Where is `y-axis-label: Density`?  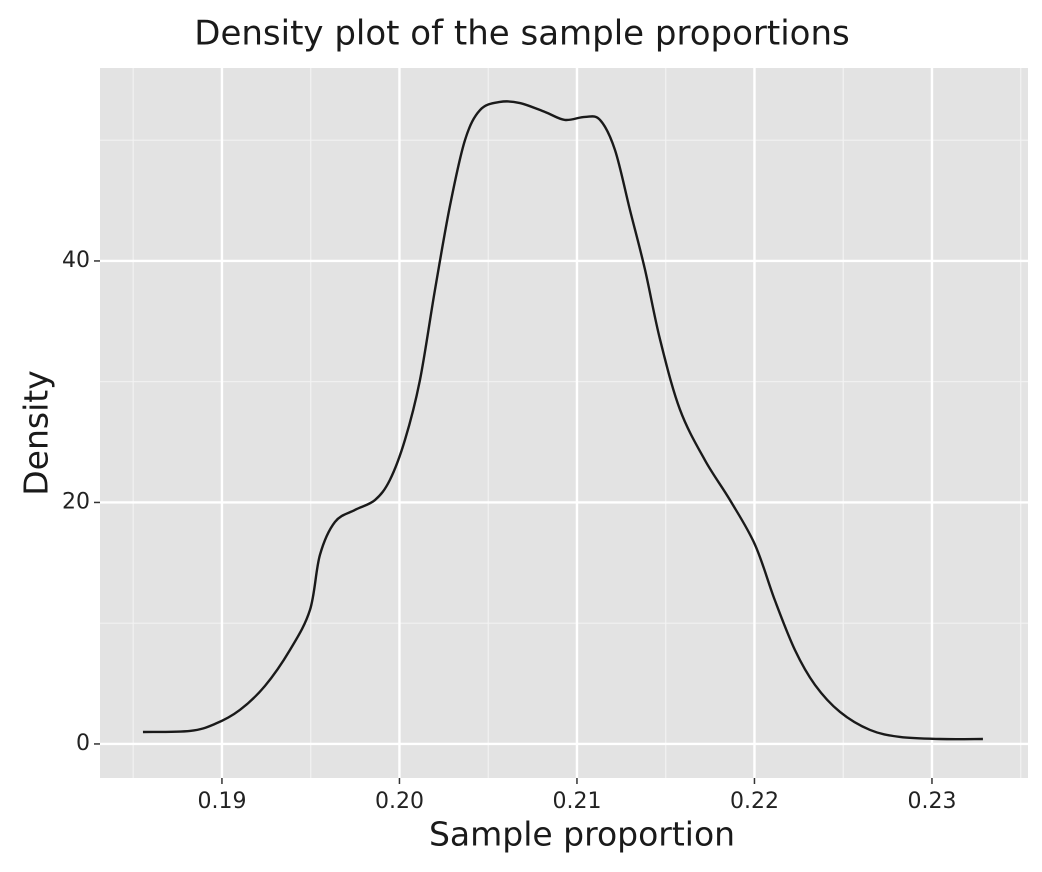
y-axis-label: Density is located at coordinates (36, 432).